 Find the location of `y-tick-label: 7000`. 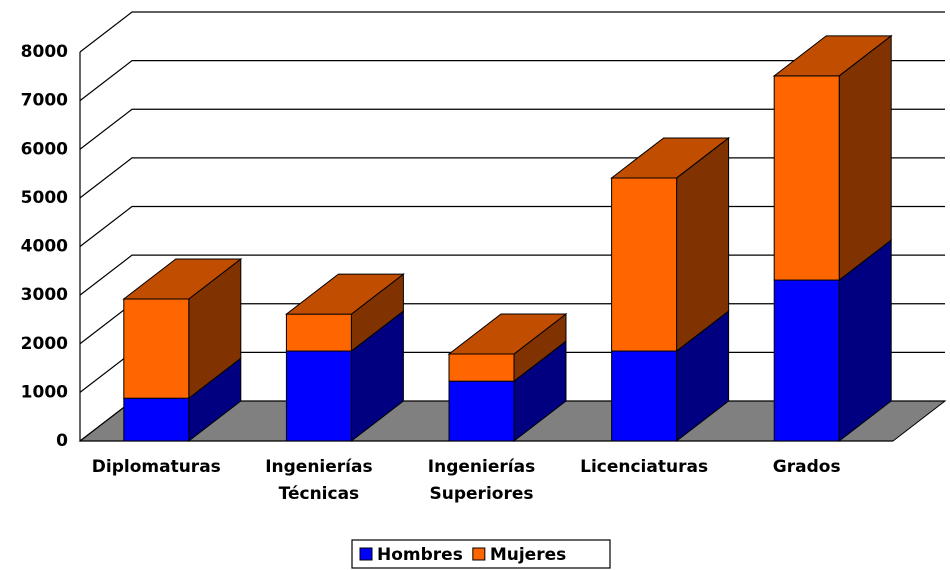

y-tick-label: 7000 is located at coordinates (44, 101).